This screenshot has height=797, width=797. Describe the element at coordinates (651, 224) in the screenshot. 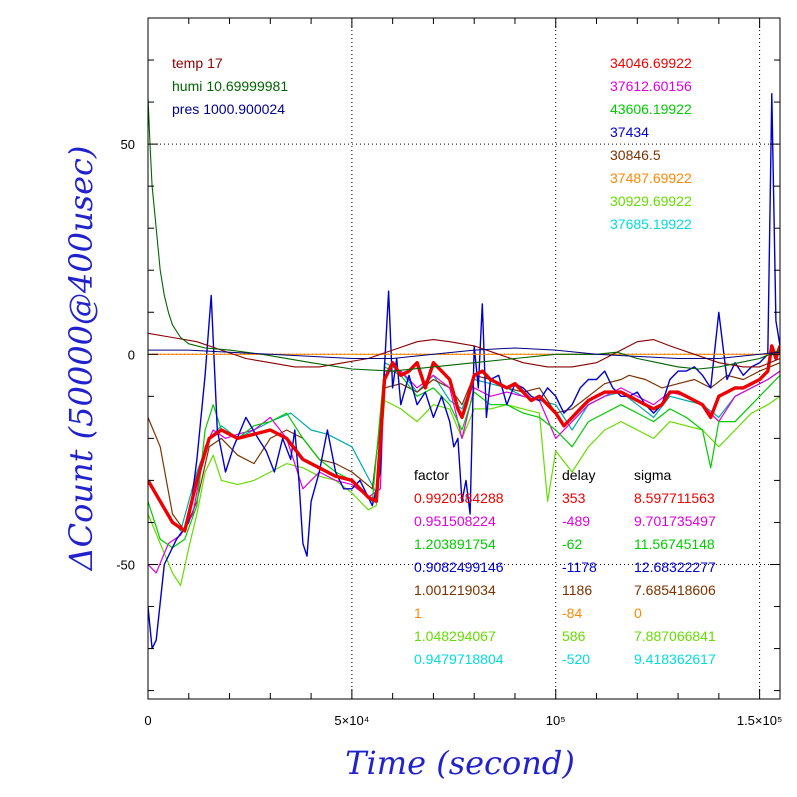

I see `baseline-value: 37685.19922` at that location.